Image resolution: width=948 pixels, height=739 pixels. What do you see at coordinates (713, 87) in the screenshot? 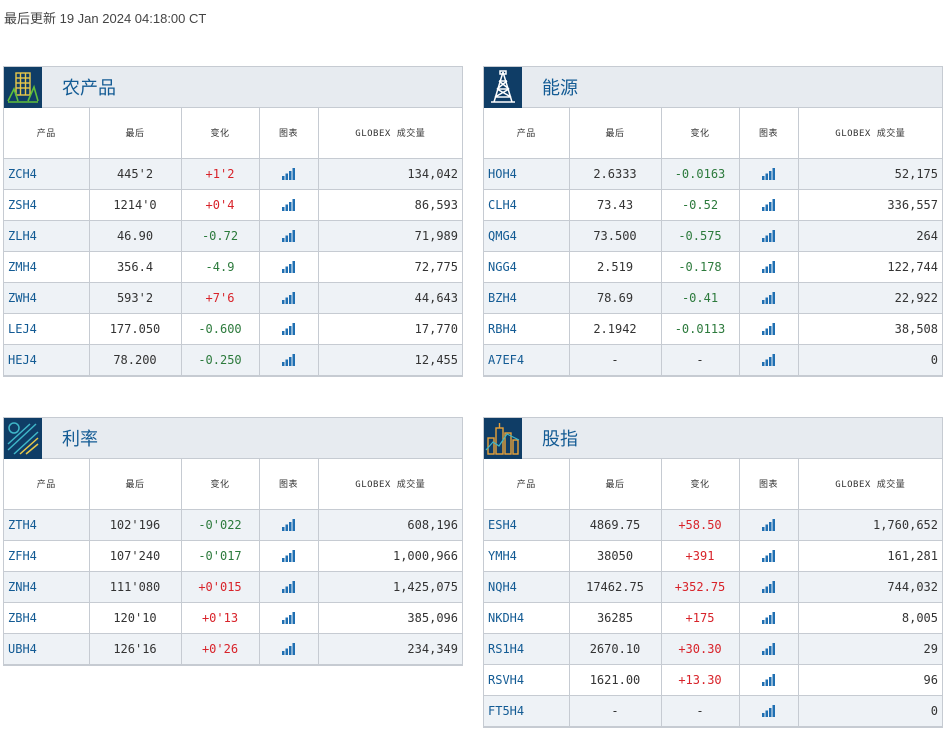
I see `panel-header: 能源` at bounding box center [713, 87].